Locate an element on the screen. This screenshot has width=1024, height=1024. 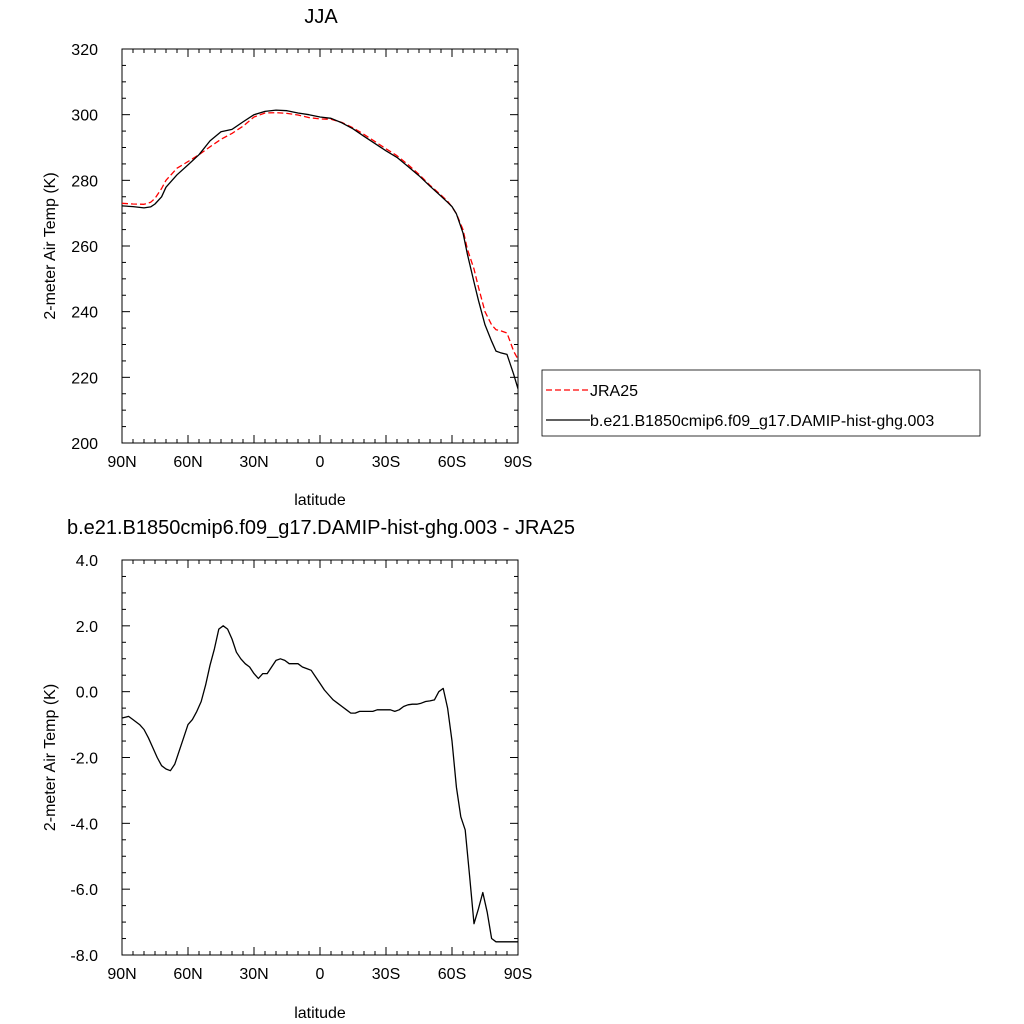
y-tick-label: 260 is located at coordinates (84, 247).